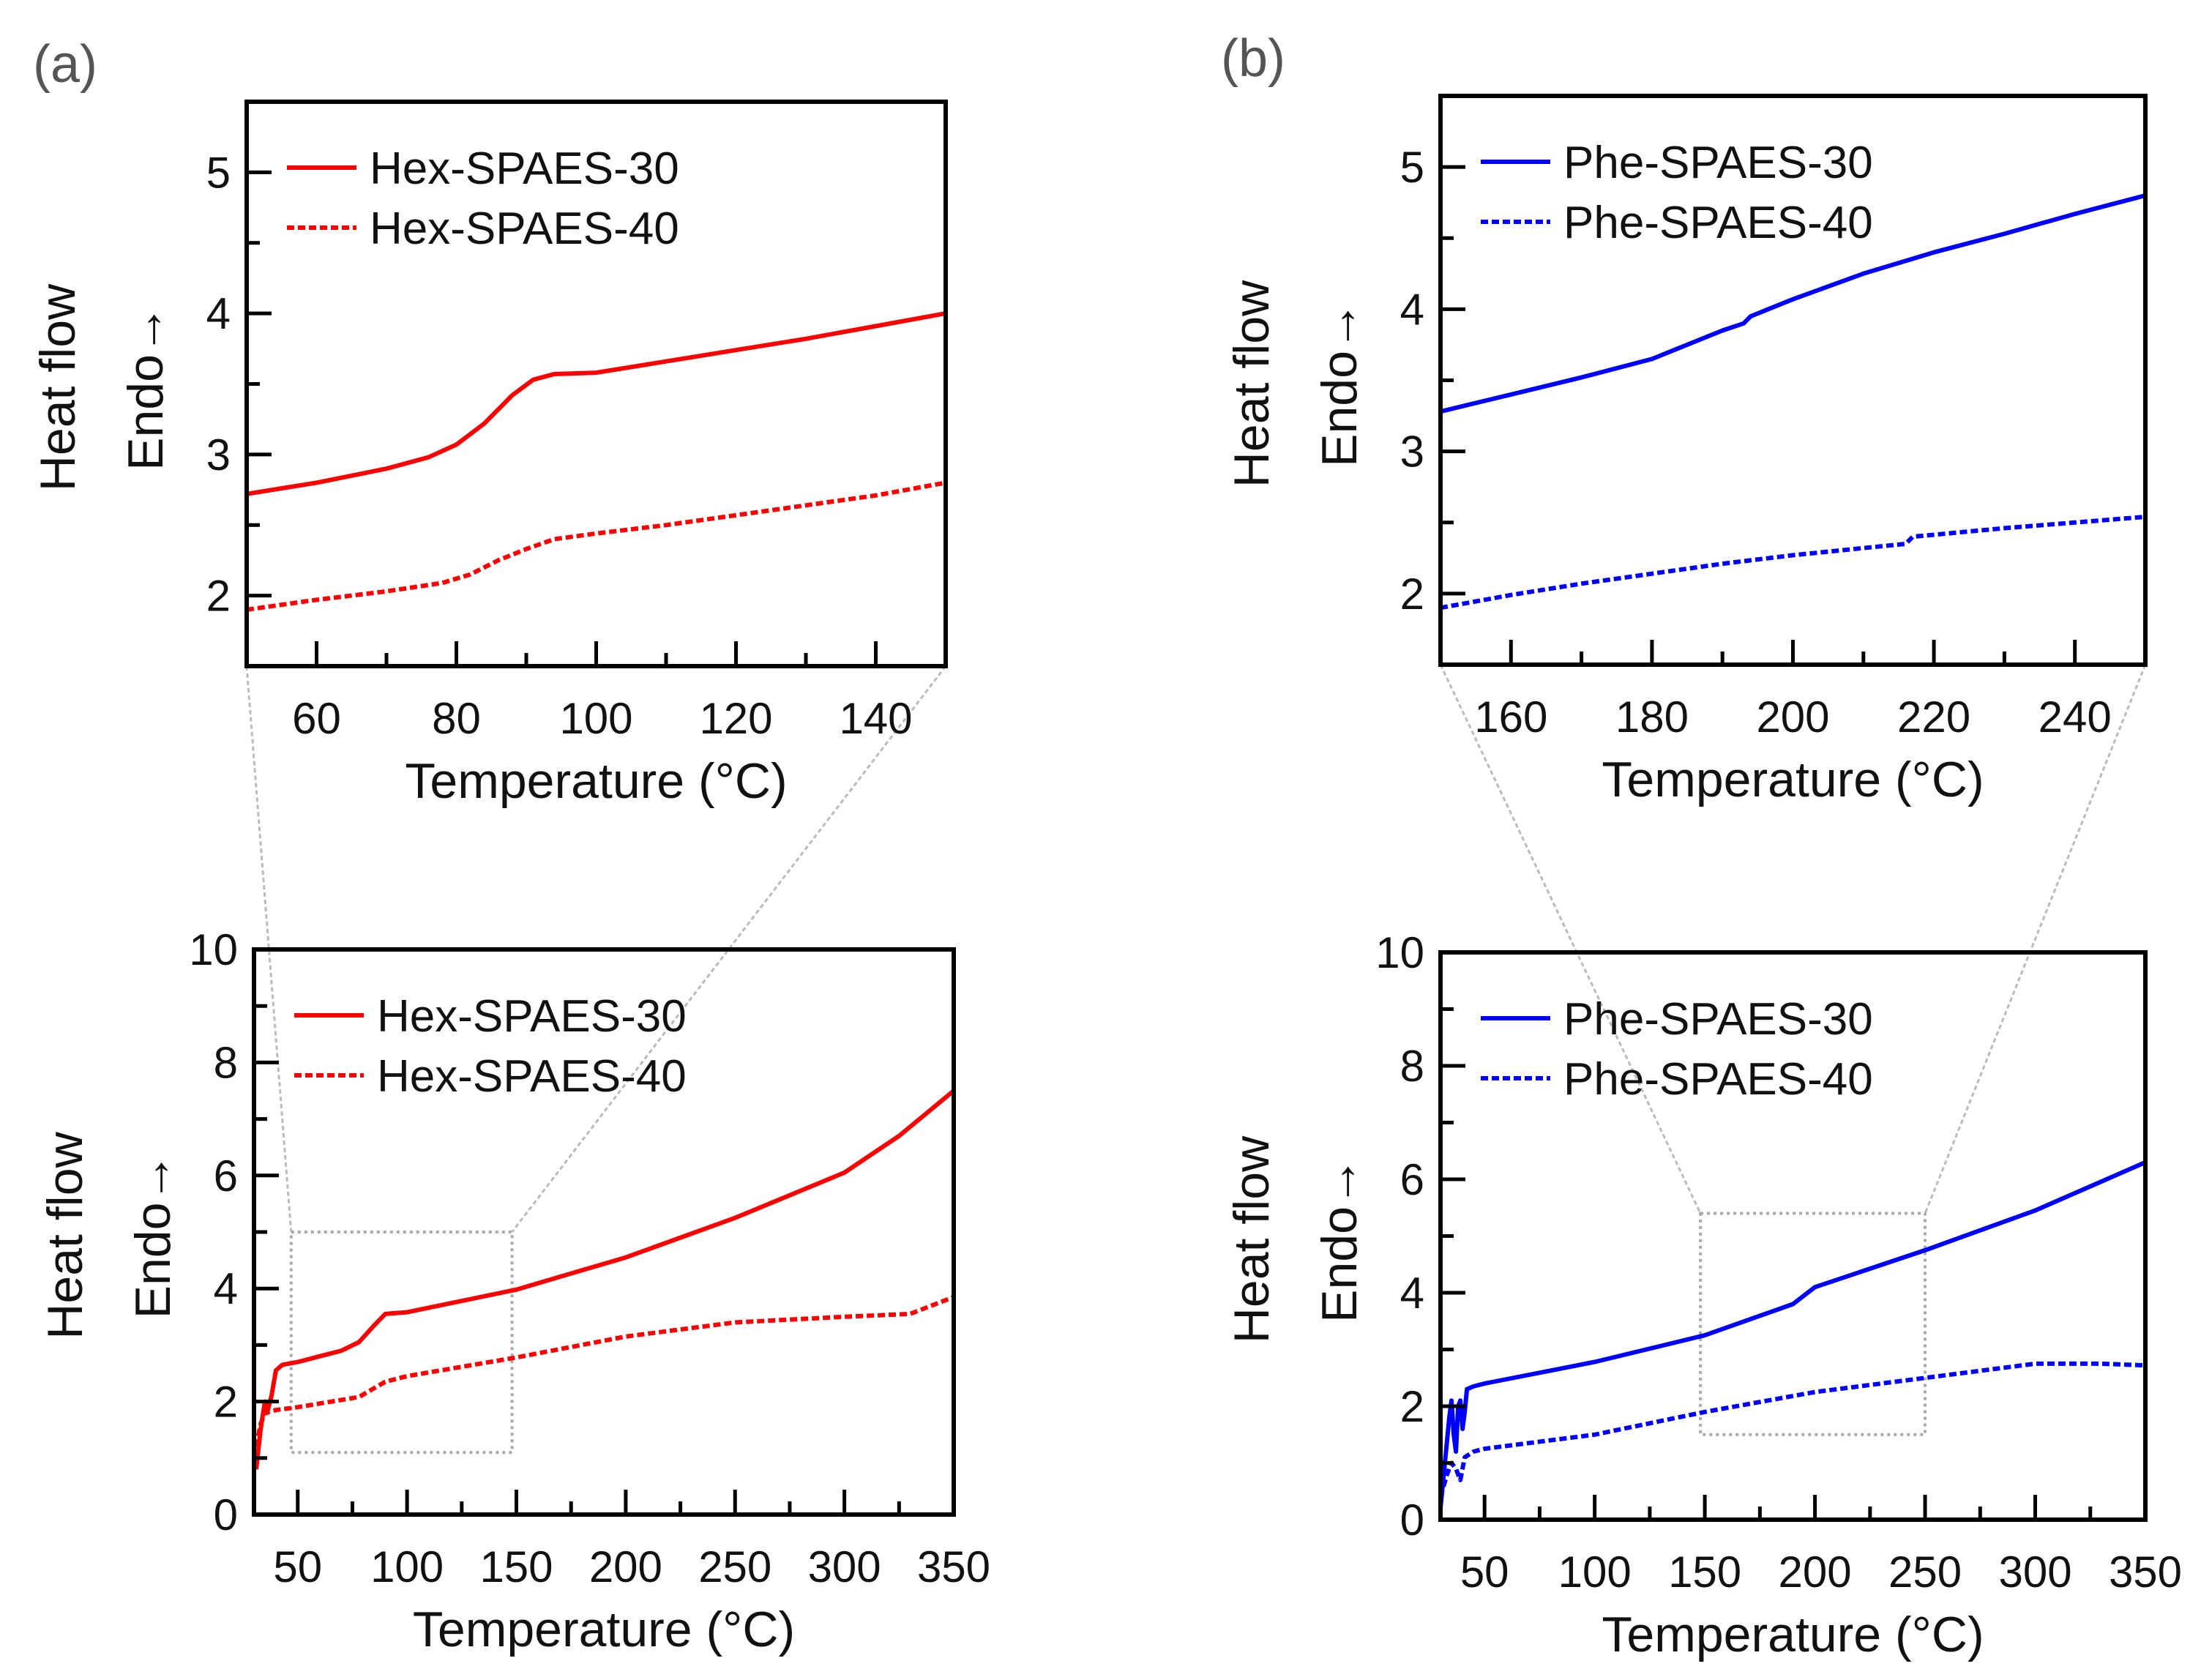  I want to click on panel-label-a: (a), so click(65, 64).